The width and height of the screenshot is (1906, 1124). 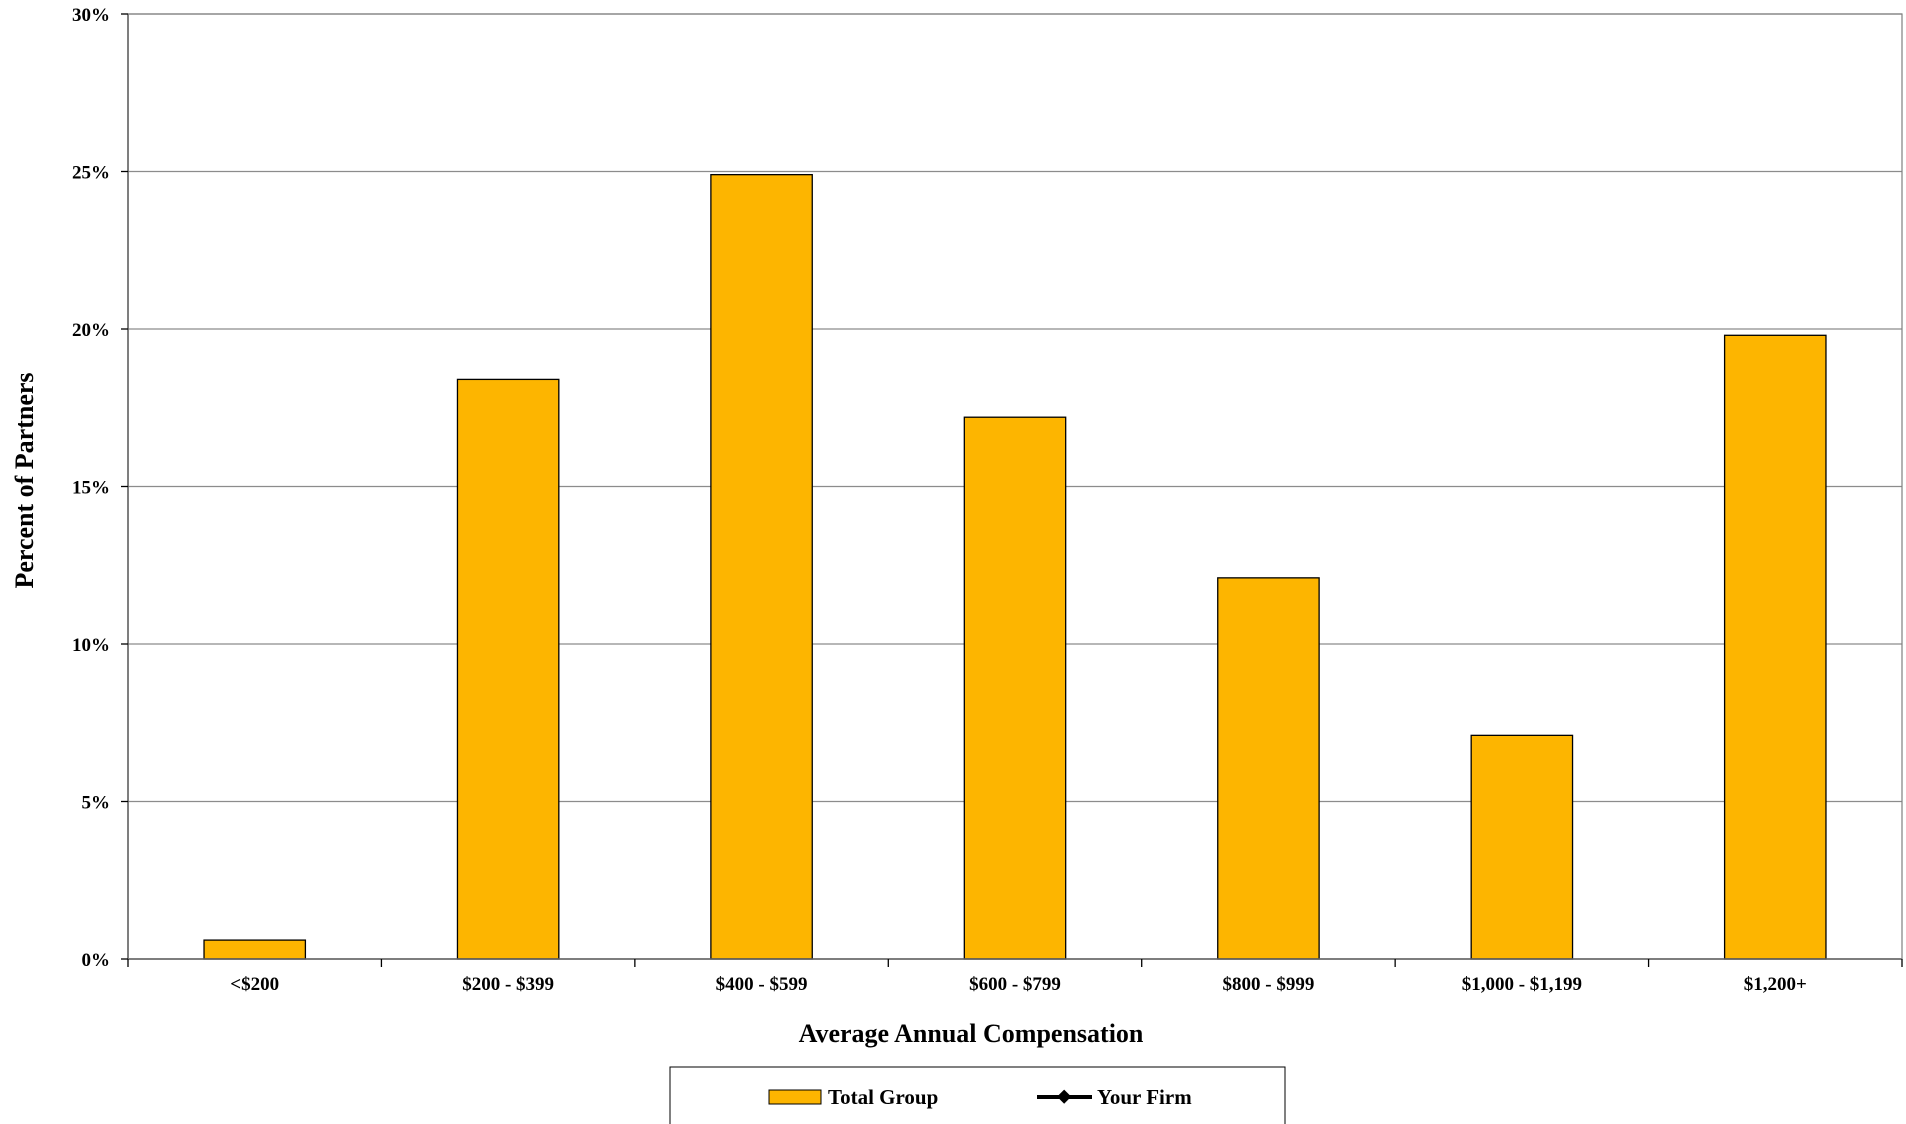 What do you see at coordinates (91, 330) in the screenshot?
I see `y-tick-label-4: 20%` at bounding box center [91, 330].